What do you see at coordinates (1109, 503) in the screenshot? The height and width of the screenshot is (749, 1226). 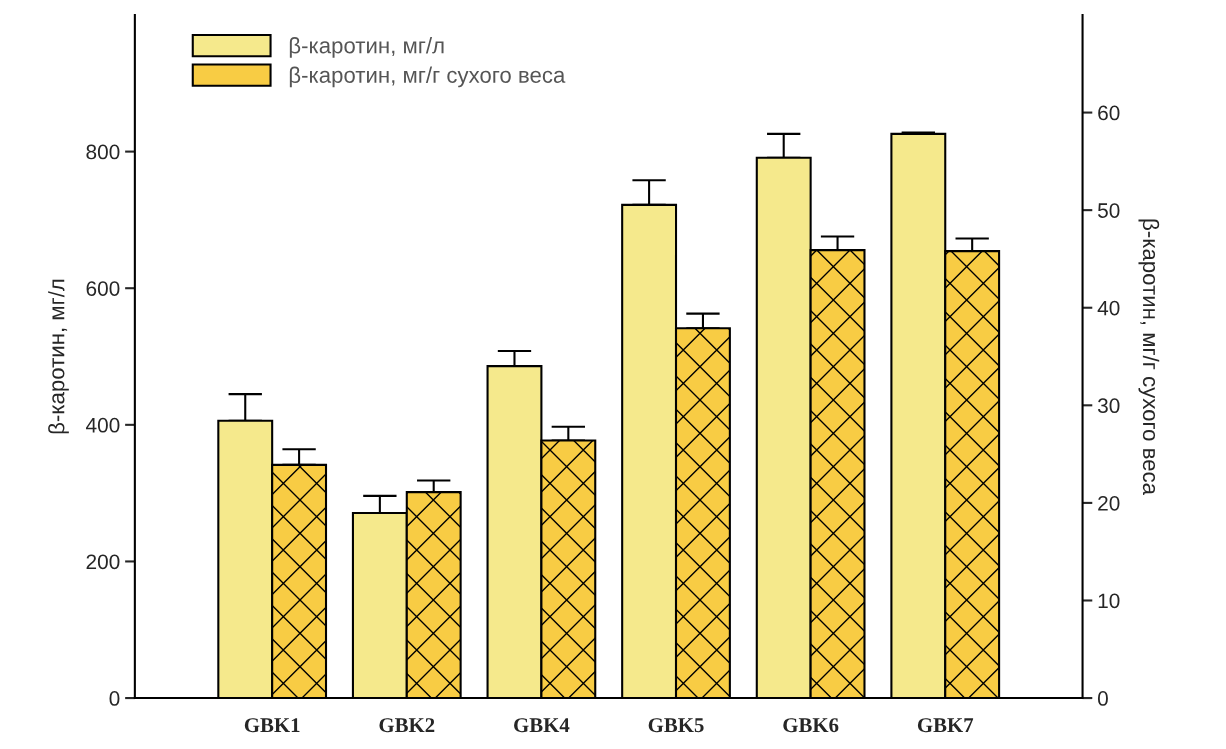 I see `y2-tick-label: 20` at bounding box center [1109, 503].